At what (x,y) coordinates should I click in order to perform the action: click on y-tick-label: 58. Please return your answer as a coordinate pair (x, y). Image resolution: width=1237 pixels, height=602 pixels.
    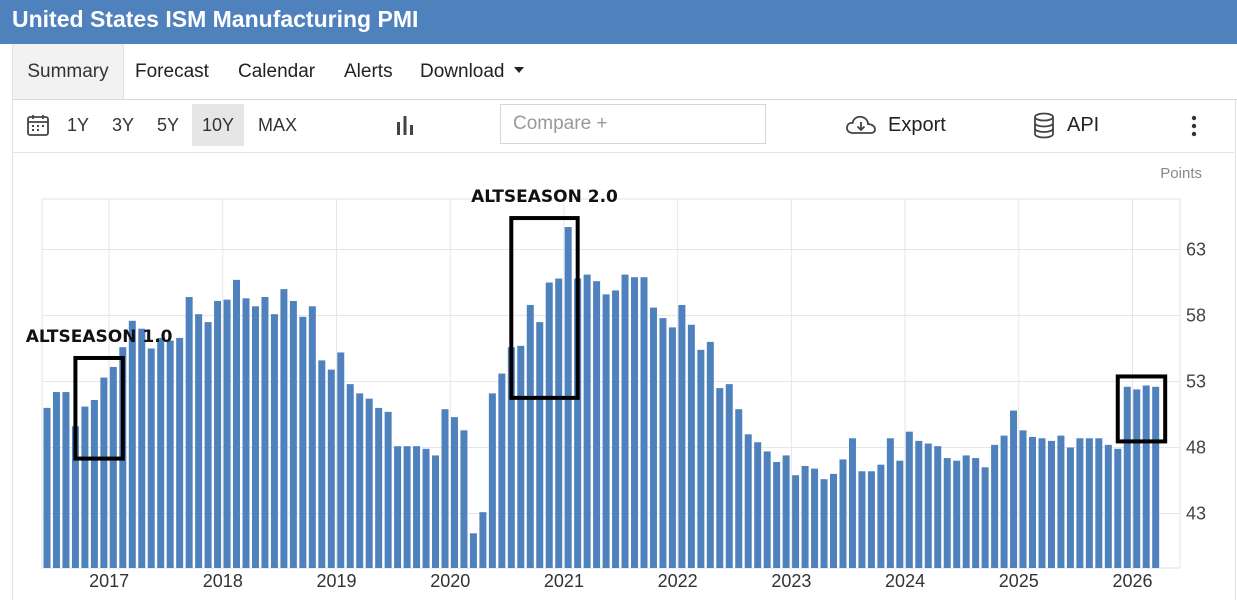
    Looking at the image, I should click on (1196, 316).